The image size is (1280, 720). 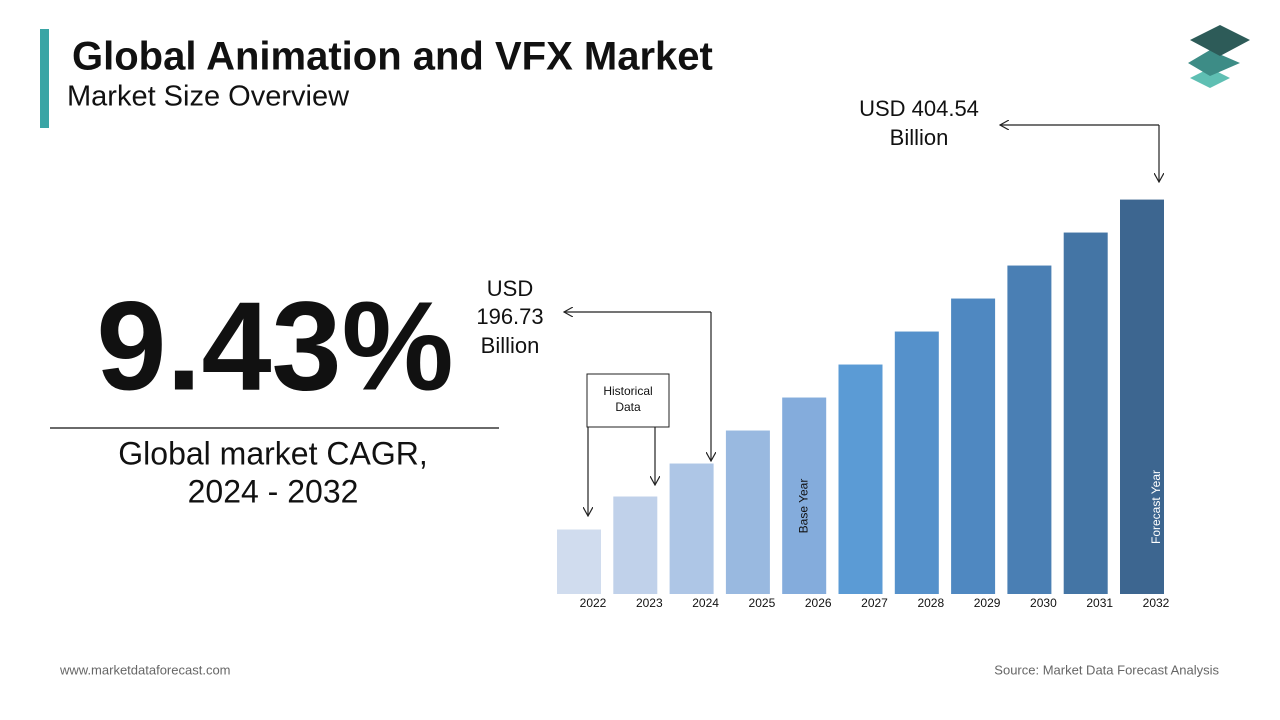 What do you see at coordinates (762, 603) in the screenshot?
I see `x-tick-label: 2025` at bounding box center [762, 603].